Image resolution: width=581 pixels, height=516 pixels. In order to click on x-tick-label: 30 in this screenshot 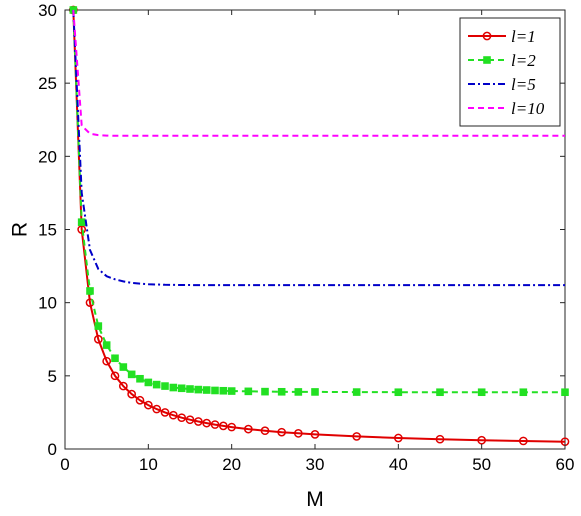, I will do `click(315, 464)`.